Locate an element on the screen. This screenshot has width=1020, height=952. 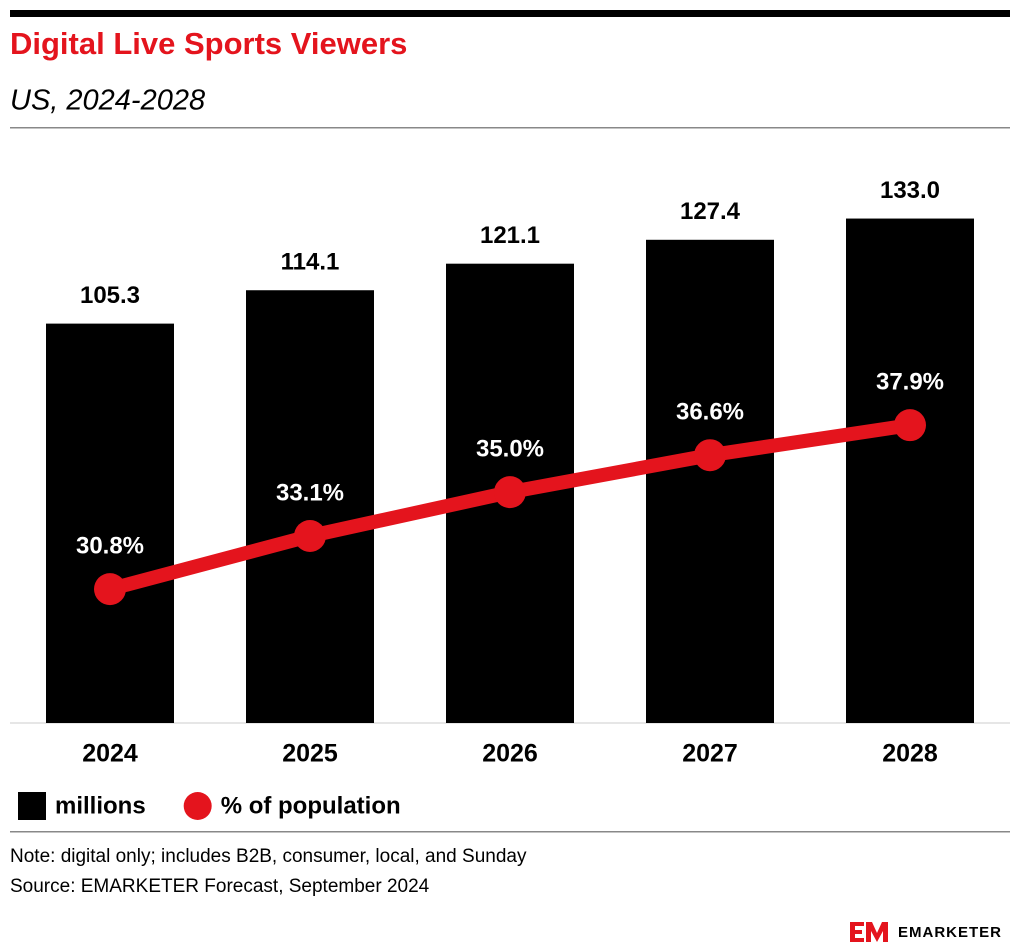
logo-mark is located at coordinates (869, 932).